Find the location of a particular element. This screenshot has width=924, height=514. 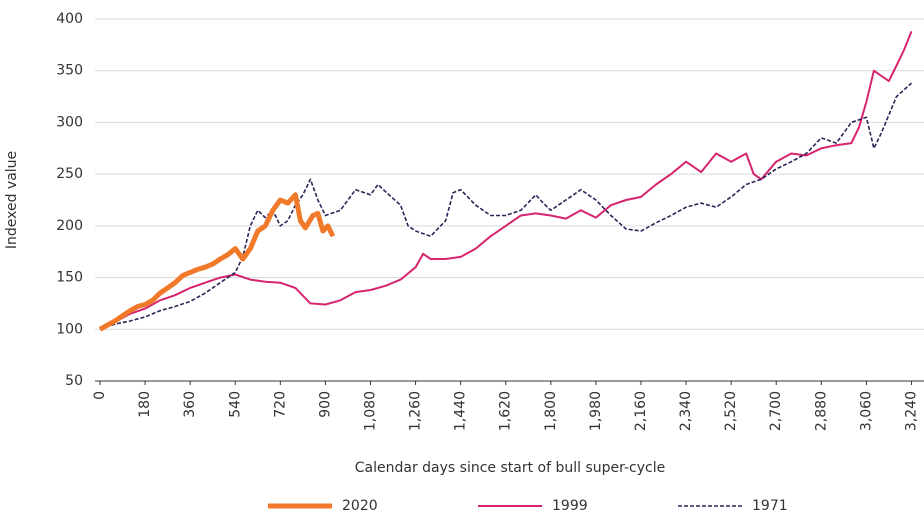

y-axis-title: Indexed value is located at coordinates (12, 200).